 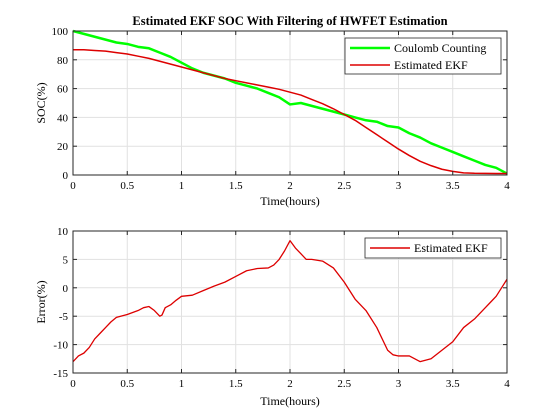 What do you see at coordinates (66, 176) in the screenshot?
I see `soc-ytick-label: 0` at bounding box center [66, 176].